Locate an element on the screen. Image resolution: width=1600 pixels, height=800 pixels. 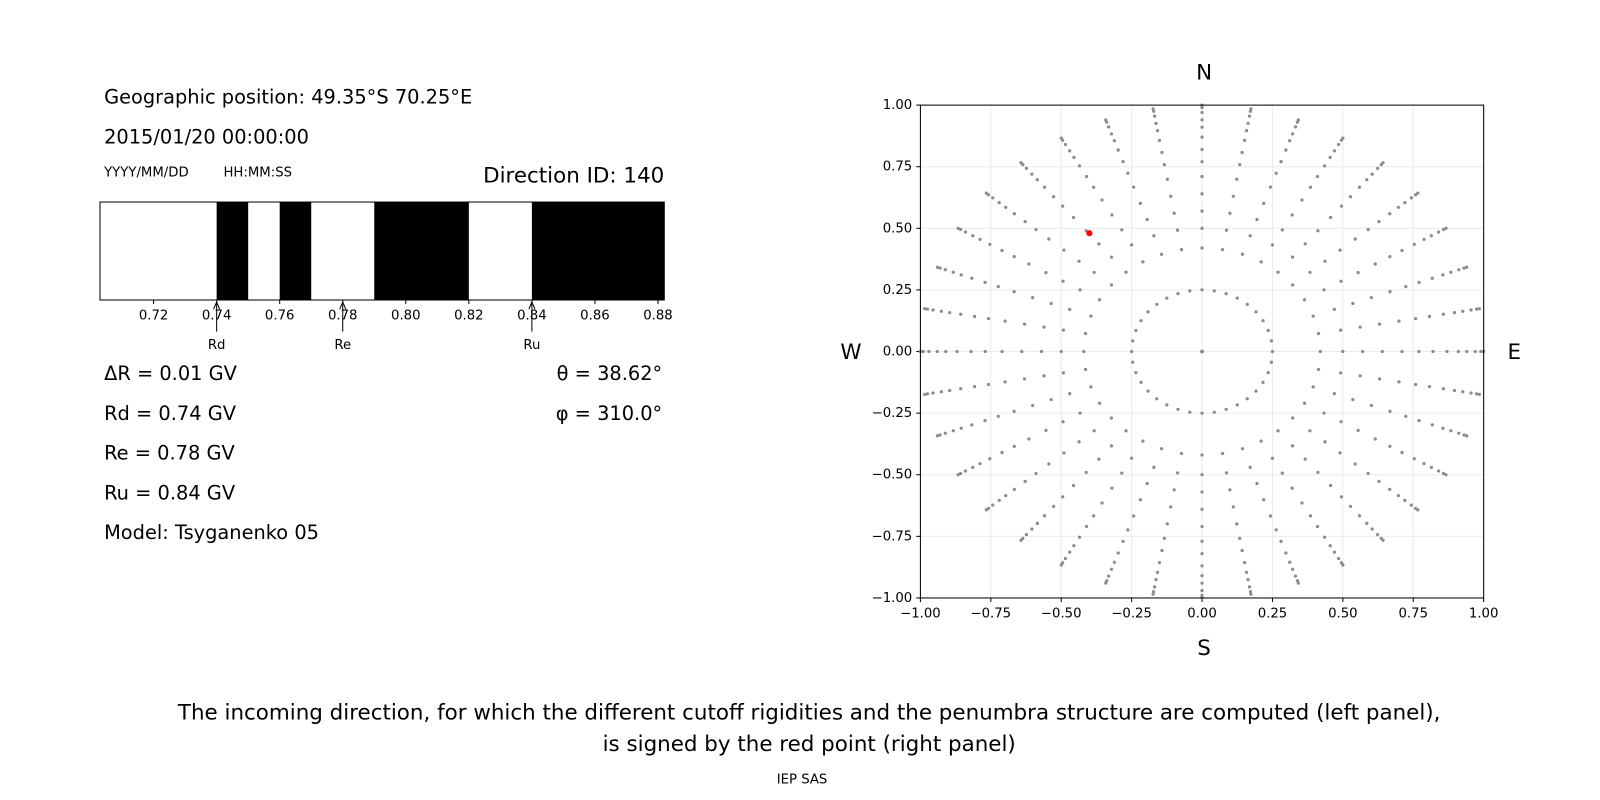
y-tick-label: −0.75 is located at coordinates (892, 536).